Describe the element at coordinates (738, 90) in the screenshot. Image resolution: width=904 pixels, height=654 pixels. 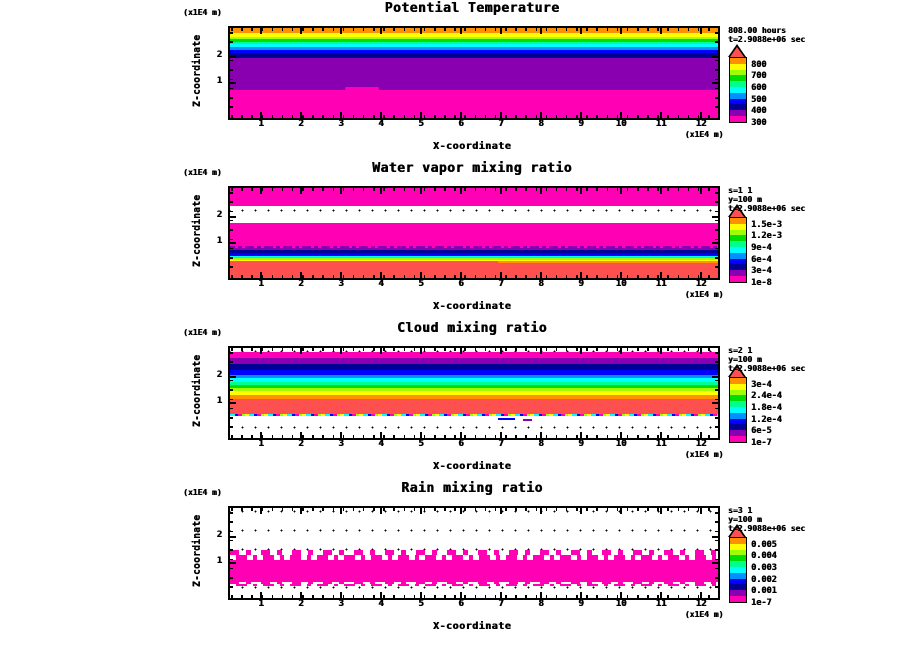
I see `colorbar` at that location.